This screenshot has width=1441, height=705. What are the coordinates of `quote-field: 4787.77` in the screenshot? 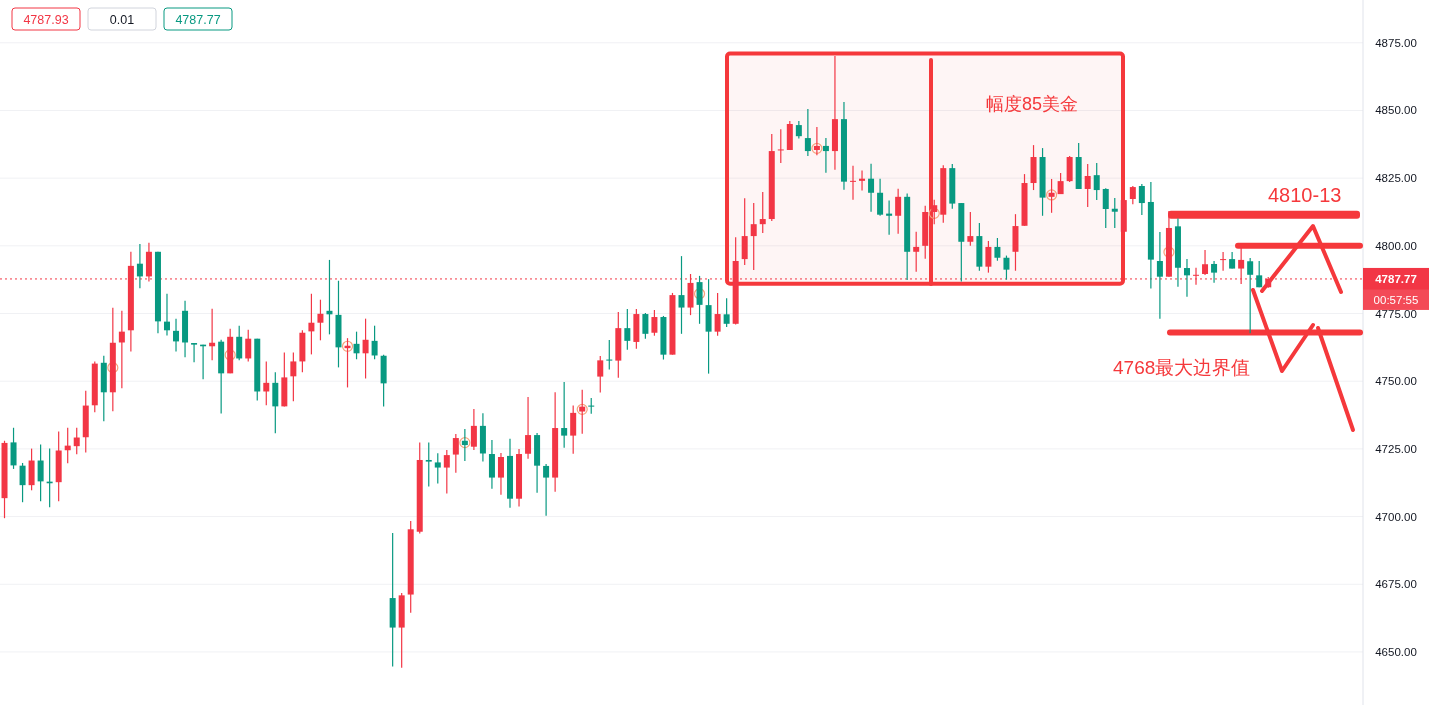 It's located at (198, 19).